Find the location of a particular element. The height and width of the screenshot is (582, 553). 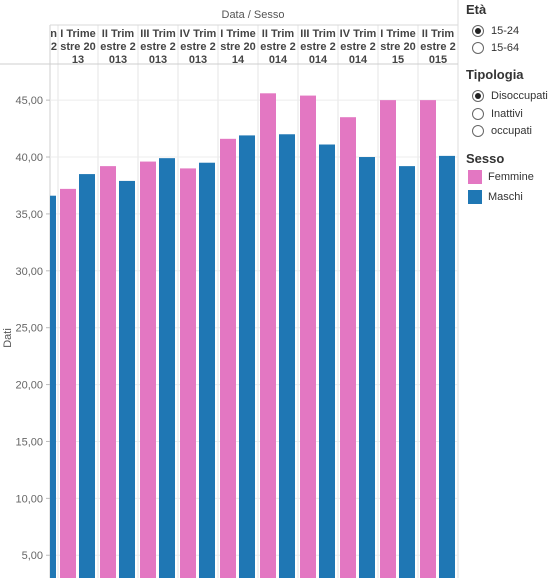

legend-title: Sesso is located at coordinates (485, 158).